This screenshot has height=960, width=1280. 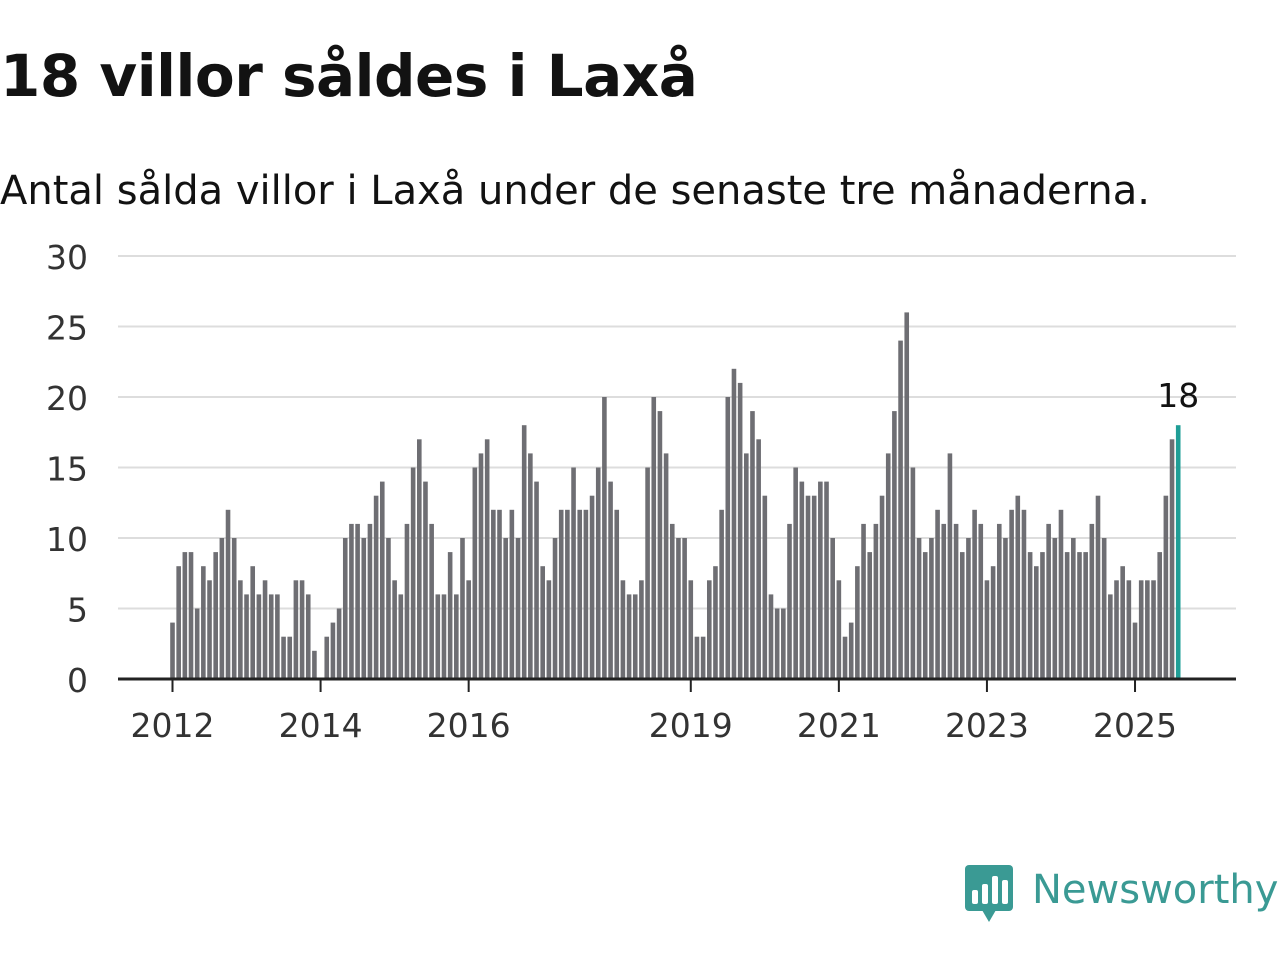 What do you see at coordinates (67, 398) in the screenshot?
I see `y-tick-label: 20` at bounding box center [67, 398].